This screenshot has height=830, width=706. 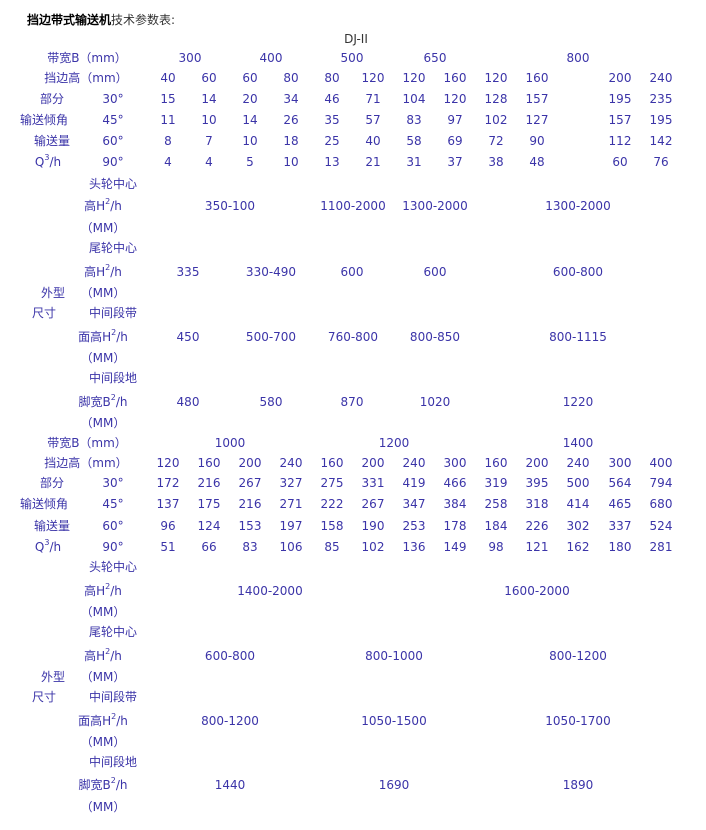 What do you see at coordinates (168, 120) in the screenshot?
I see `capacity-value: 11` at bounding box center [168, 120].